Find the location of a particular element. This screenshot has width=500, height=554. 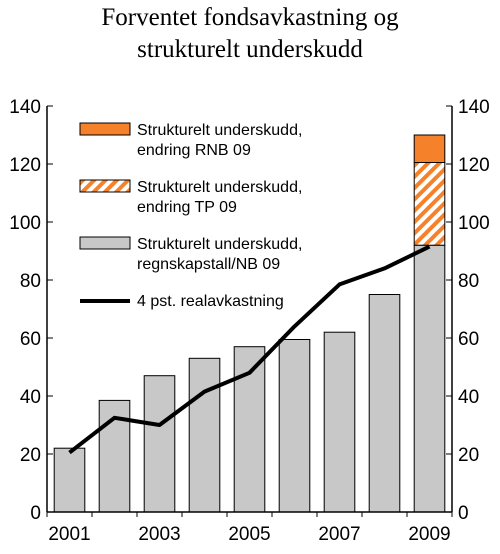

x-tick-label-2009: 2009 is located at coordinates (429, 534).